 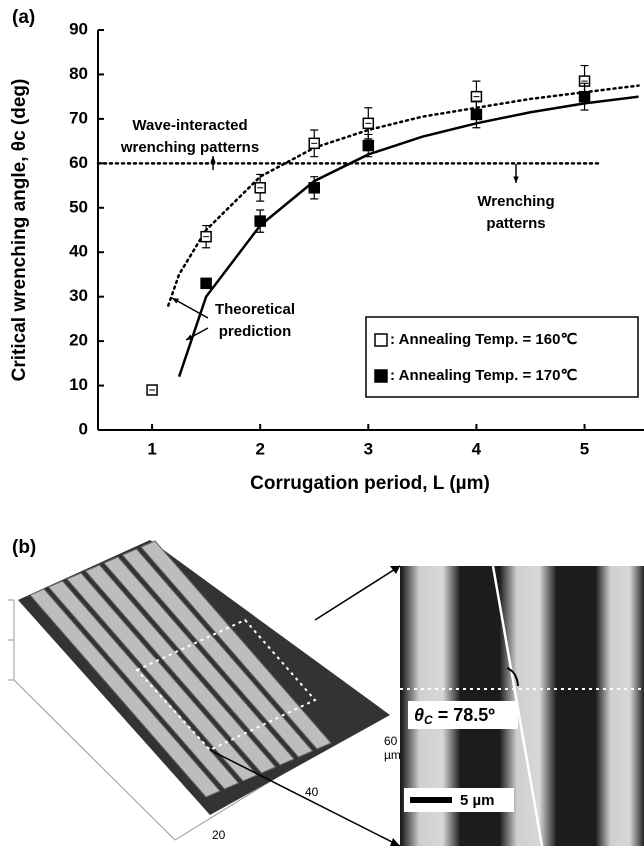 I want to click on annotation: Wrenching, so click(x=515, y=201).